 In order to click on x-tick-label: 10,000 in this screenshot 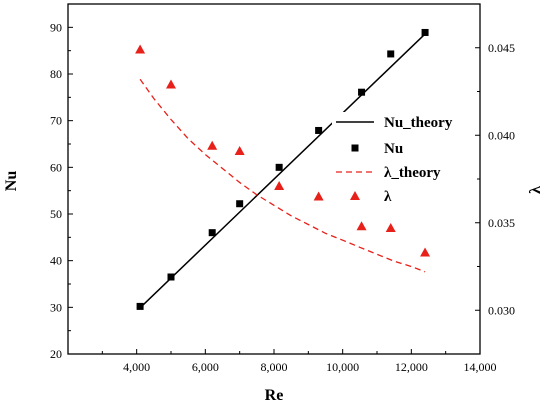, I will do `click(342, 367)`.